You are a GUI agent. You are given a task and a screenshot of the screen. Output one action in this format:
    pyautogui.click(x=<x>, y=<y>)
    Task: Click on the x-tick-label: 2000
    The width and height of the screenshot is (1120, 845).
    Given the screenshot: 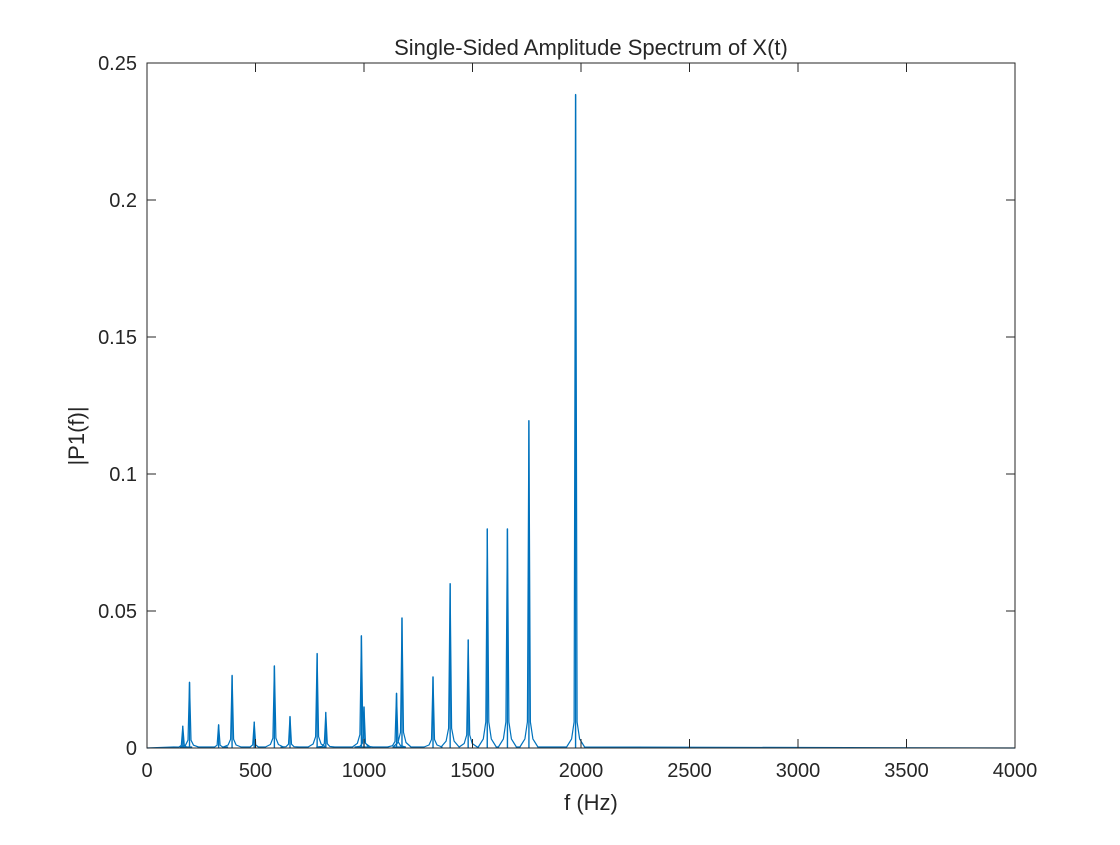 What is the action you would take?
    pyautogui.click(x=581, y=771)
    